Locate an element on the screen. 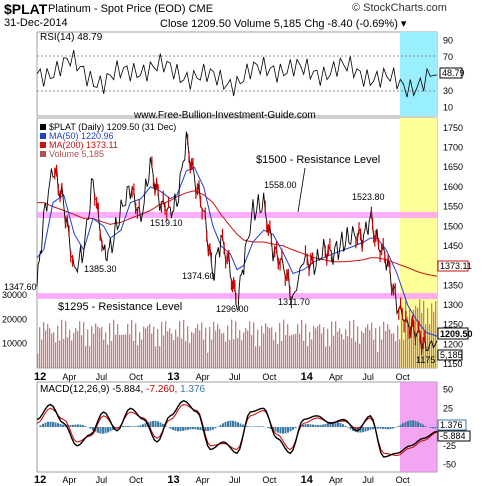 This screenshot has height=486, width=486. x-tick-bottom: Jul is located at coordinates (102, 480).